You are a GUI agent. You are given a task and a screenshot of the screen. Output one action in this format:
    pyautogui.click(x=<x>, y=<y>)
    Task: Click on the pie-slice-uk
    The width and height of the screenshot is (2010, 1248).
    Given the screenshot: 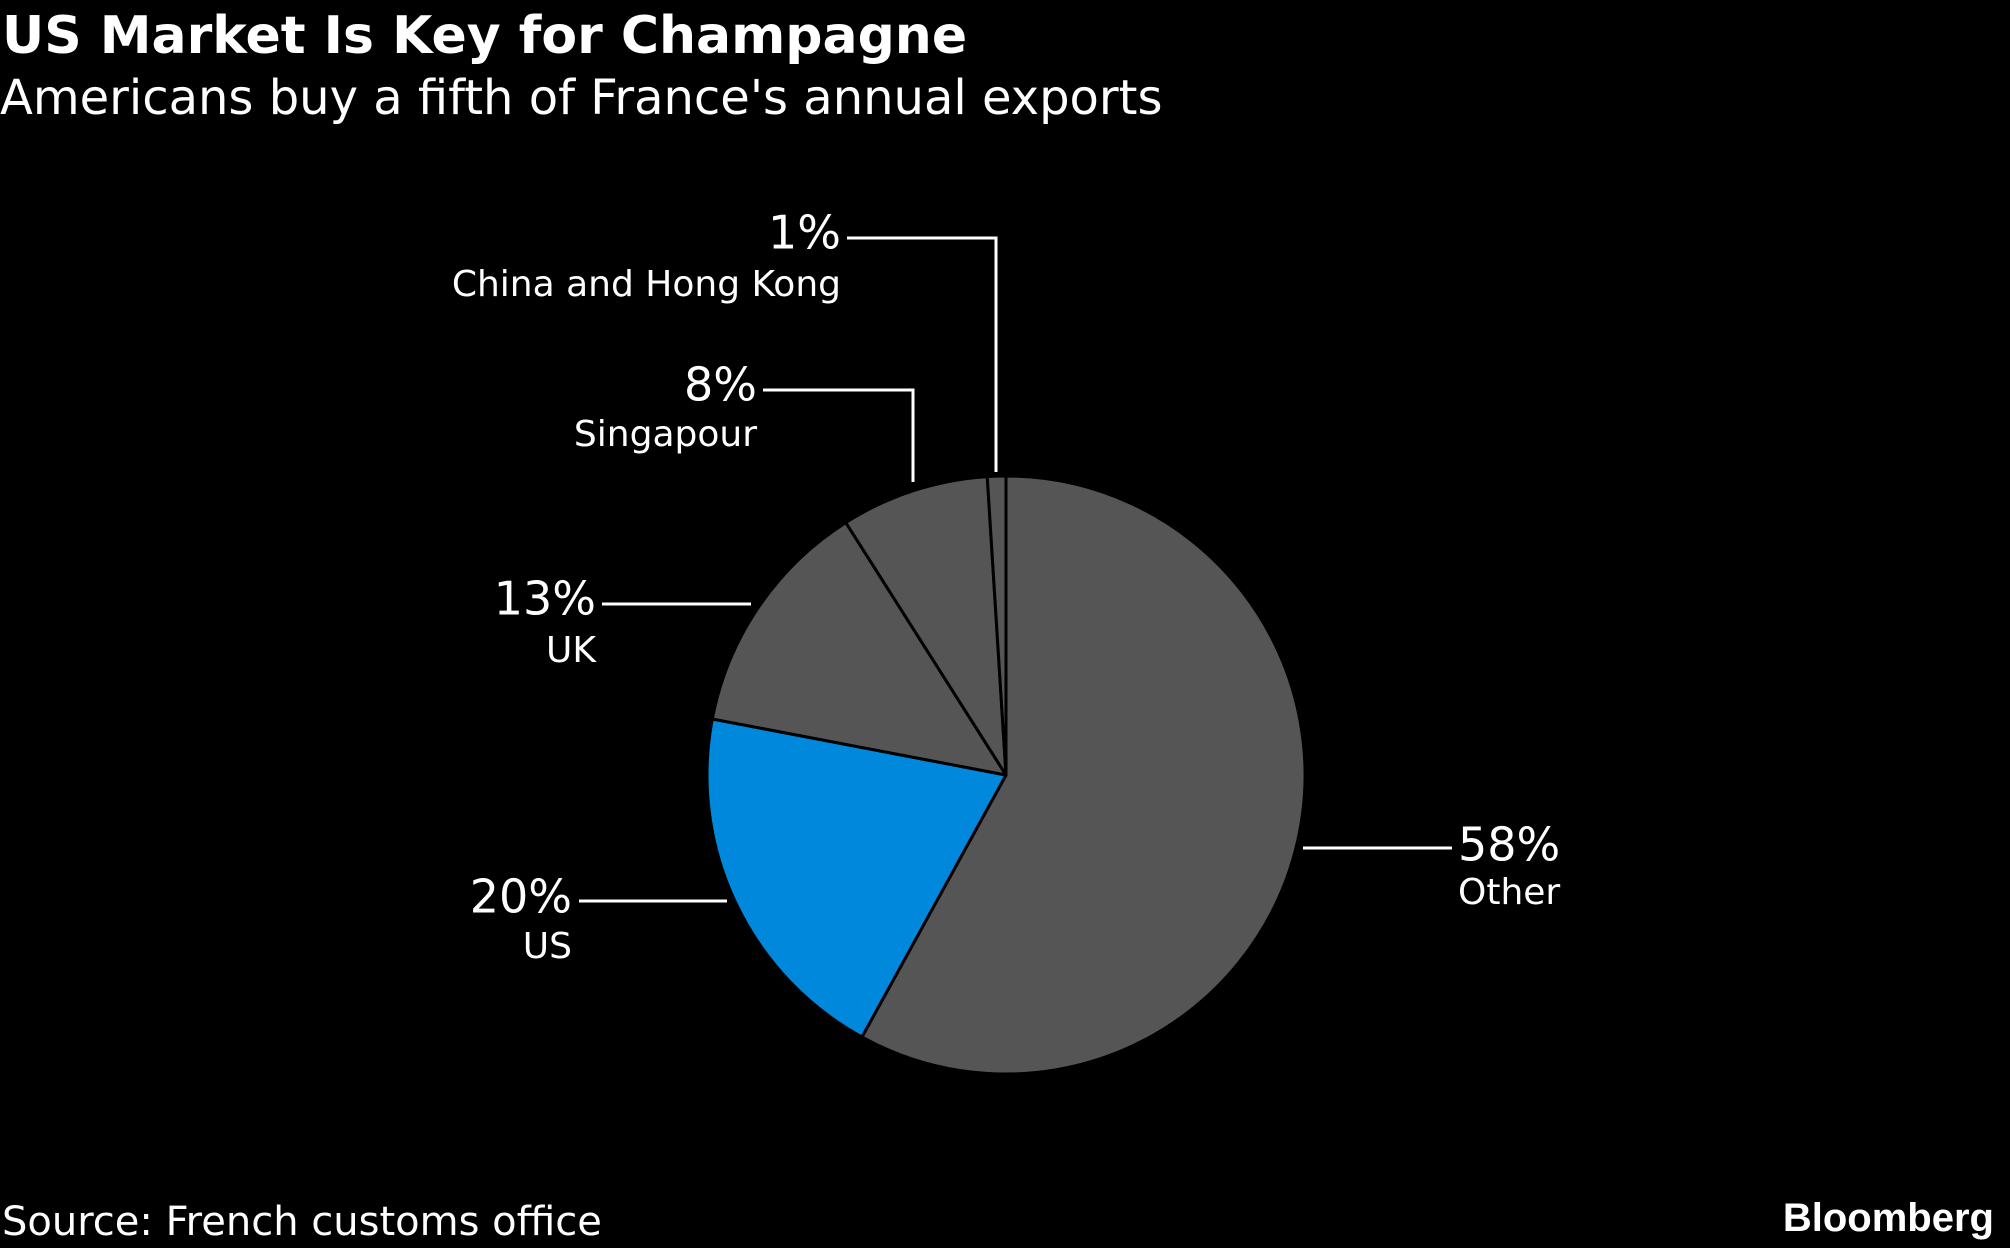 What is the action you would take?
    pyautogui.click(x=859, y=649)
    